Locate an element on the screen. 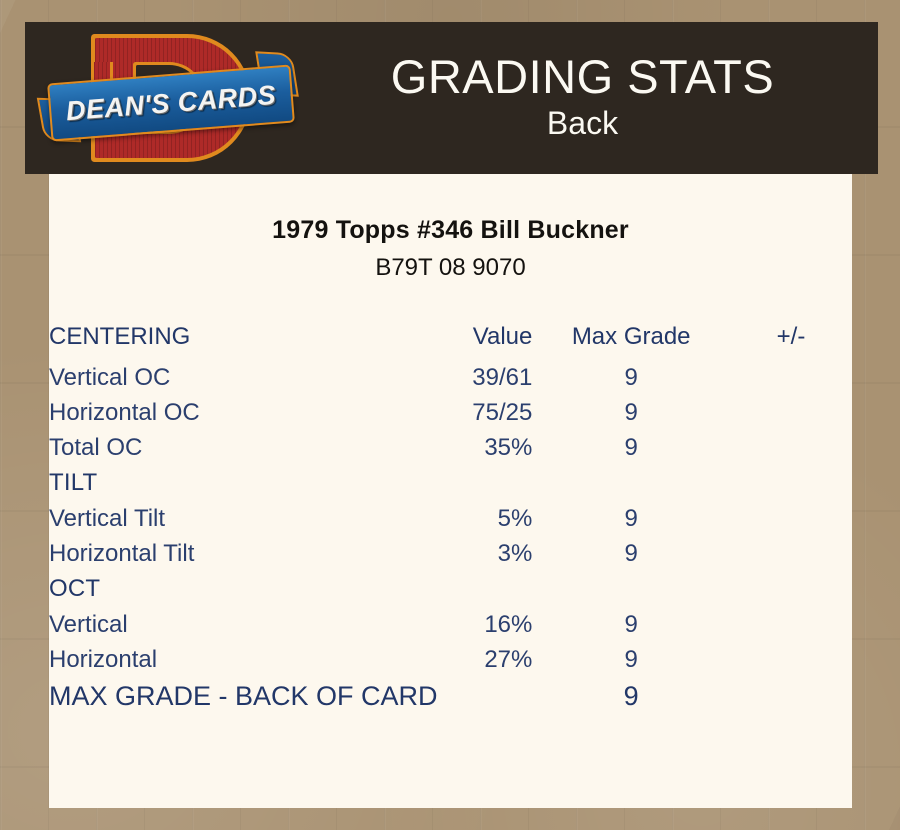  stat-label: Vertical OC is located at coordinates (110, 377).